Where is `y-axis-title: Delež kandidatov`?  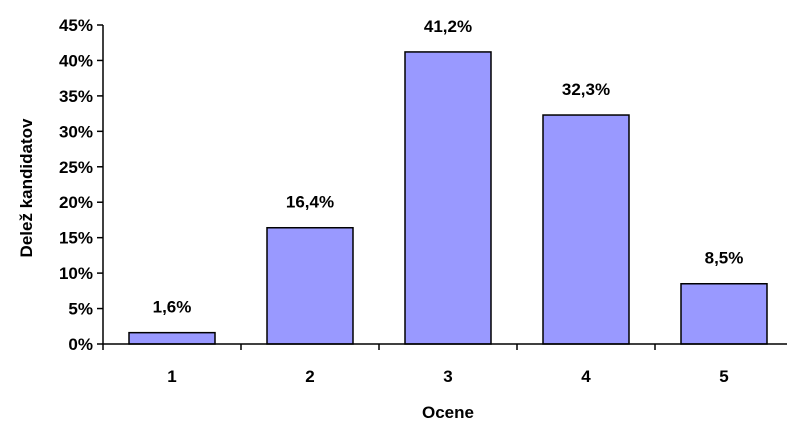 y-axis-title: Delež kandidatov is located at coordinates (26, 187).